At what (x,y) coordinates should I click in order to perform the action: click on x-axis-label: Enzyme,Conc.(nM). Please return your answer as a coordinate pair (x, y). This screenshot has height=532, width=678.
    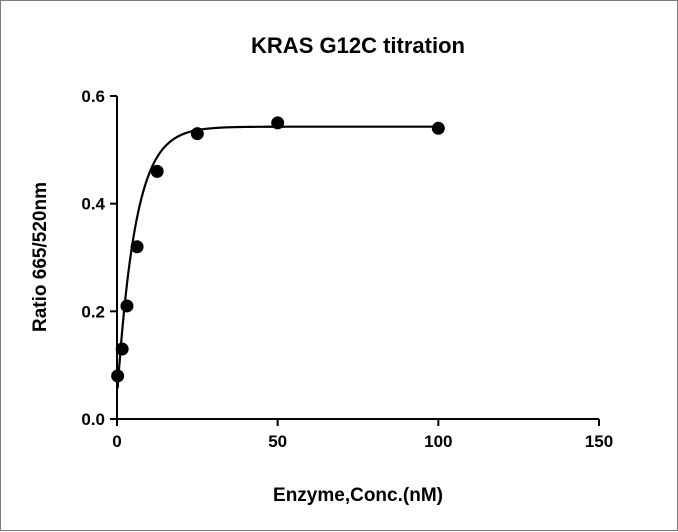
    Looking at the image, I should click on (358, 495).